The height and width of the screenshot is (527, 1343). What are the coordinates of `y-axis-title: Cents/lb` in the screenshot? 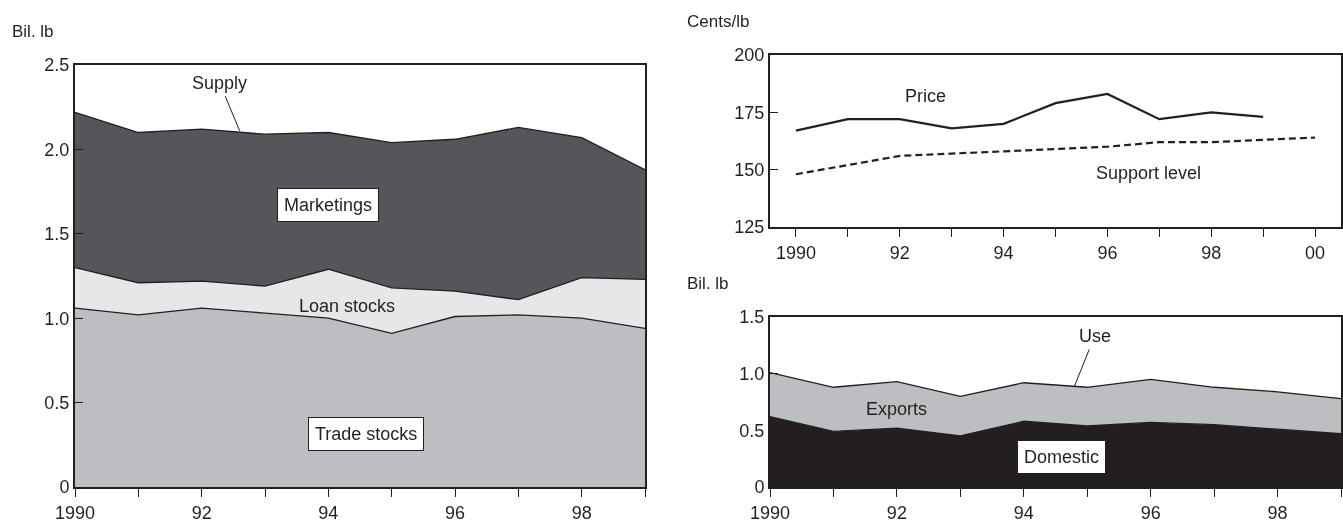 It's located at (718, 21).